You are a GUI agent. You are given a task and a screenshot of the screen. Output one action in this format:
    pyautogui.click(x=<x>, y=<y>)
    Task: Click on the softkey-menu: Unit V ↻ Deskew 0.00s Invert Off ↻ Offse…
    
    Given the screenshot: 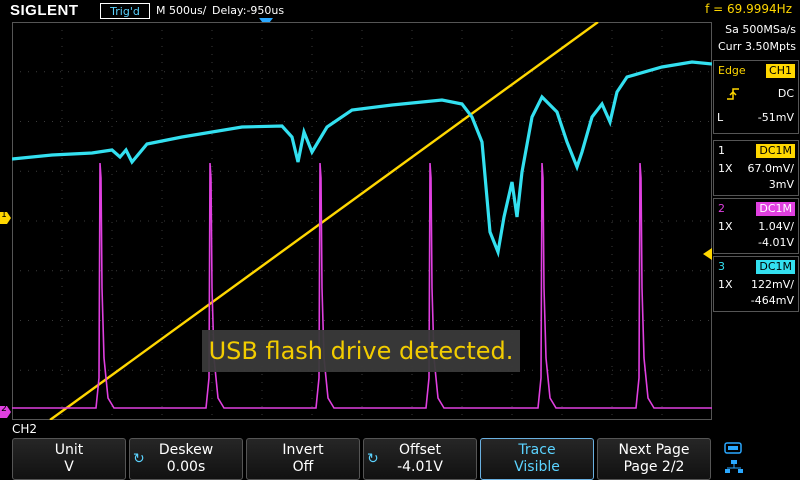 What is the action you would take?
    pyautogui.click(x=362, y=459)
    